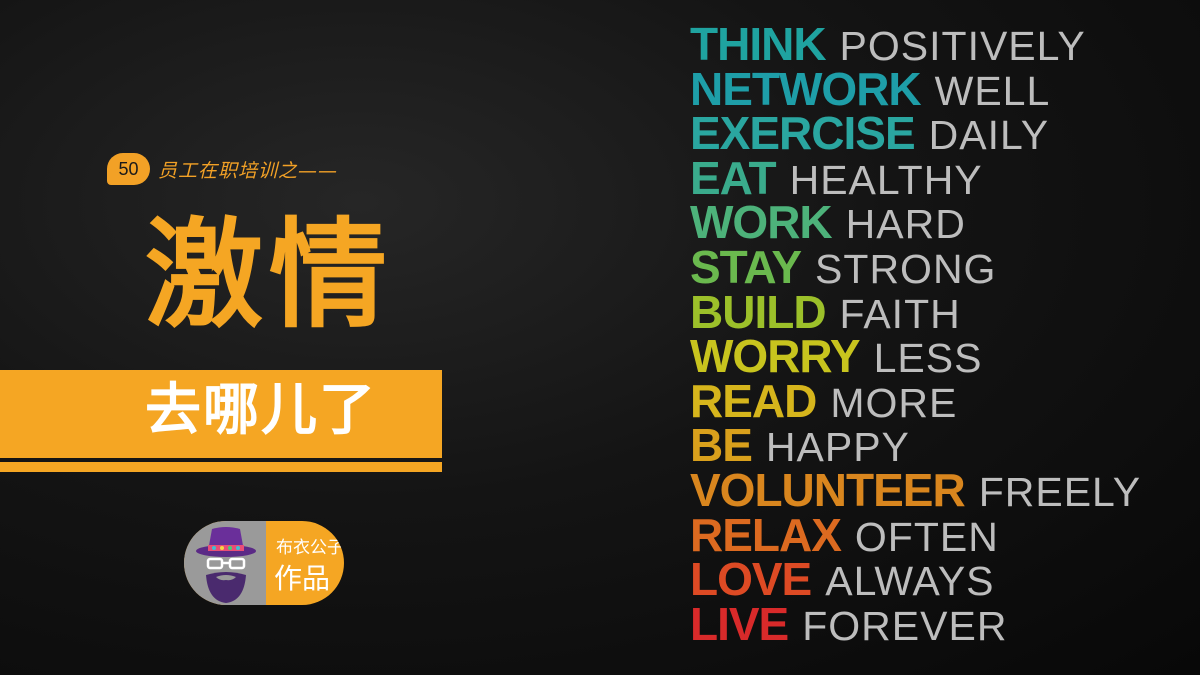 Image resolution: width=1200 pixels, height=675 pixels. Describe the element at coordinates (733, 177) in the screenshot. I see `motto-keyword: EAT` at that location.